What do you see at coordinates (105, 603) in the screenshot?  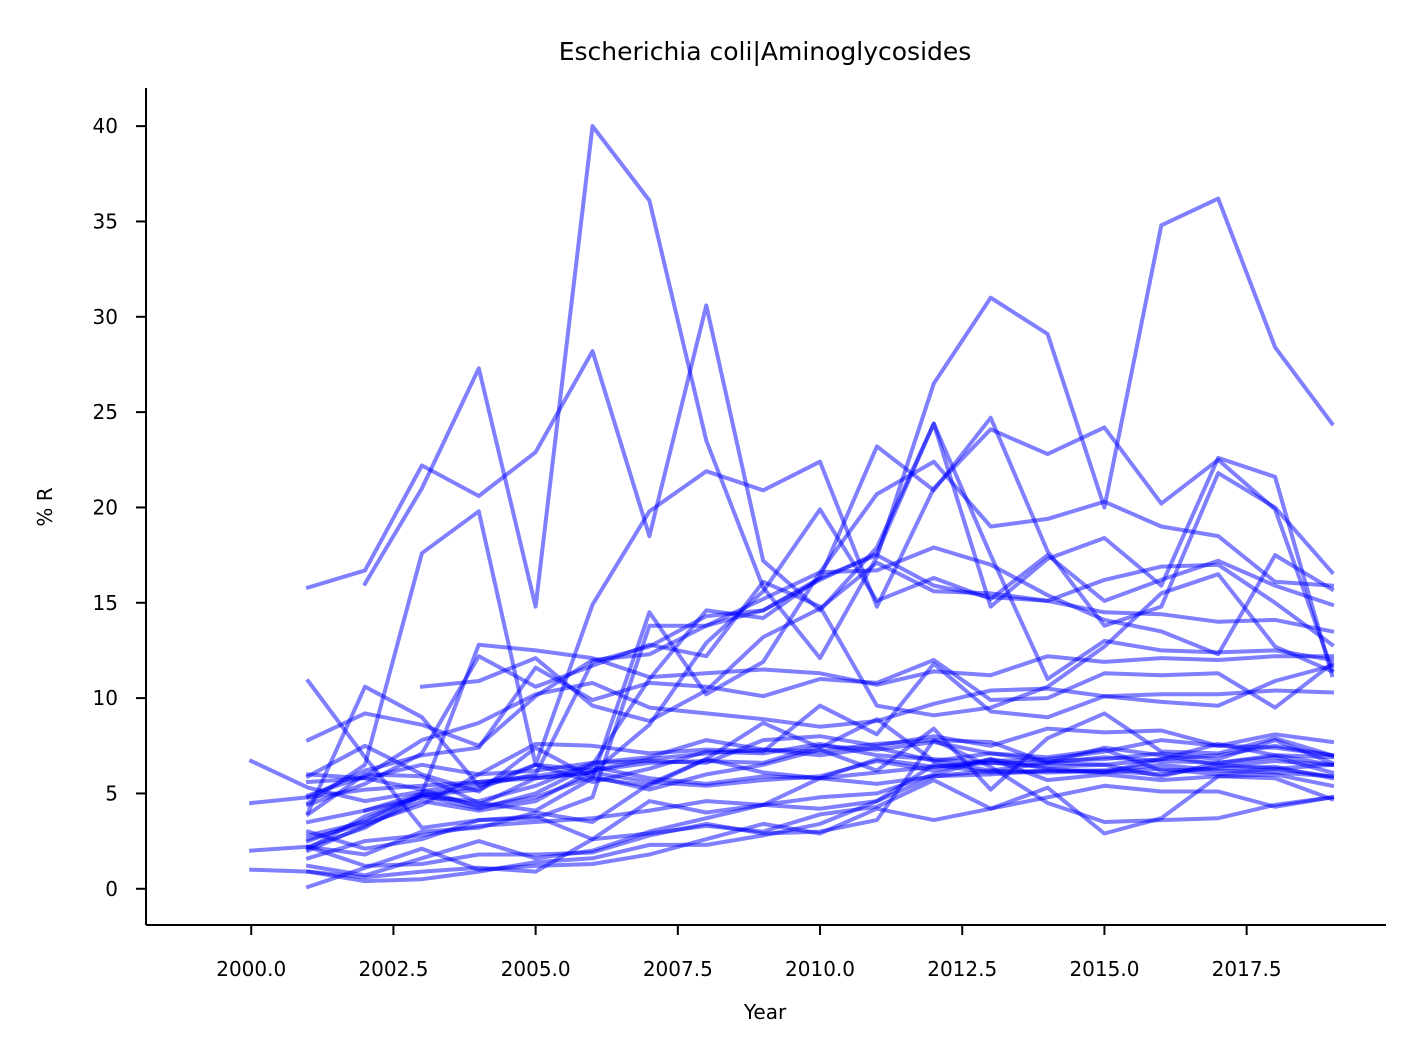 I see `y-tick-label: 15` at bounding box center [105, 603].